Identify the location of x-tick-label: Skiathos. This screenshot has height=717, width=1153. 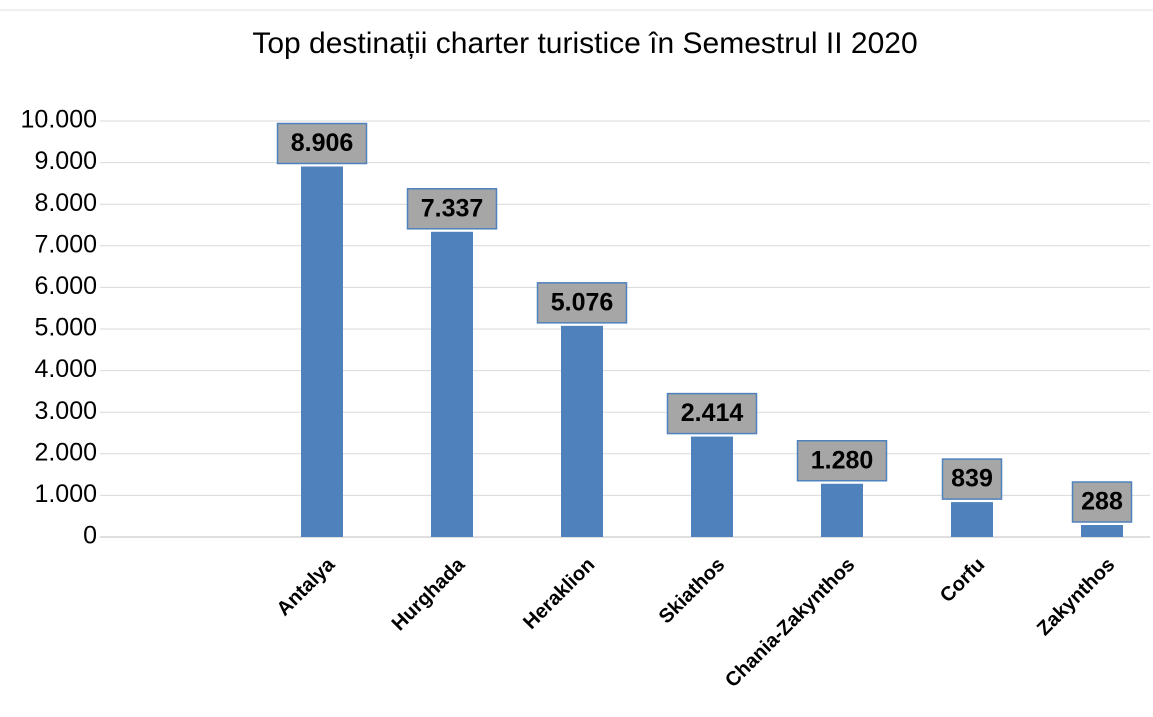
(692, 591).